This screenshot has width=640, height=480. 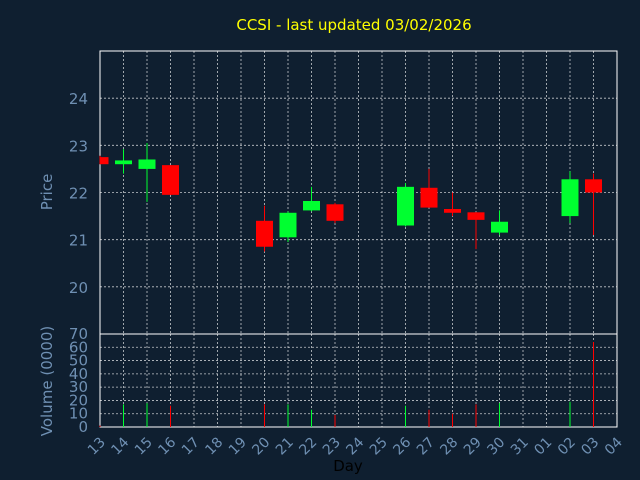 What do you see at coordinates (83, 427) in the screenshot?
I see `volume-tick-label: 0` at bounding box center [83, 427].